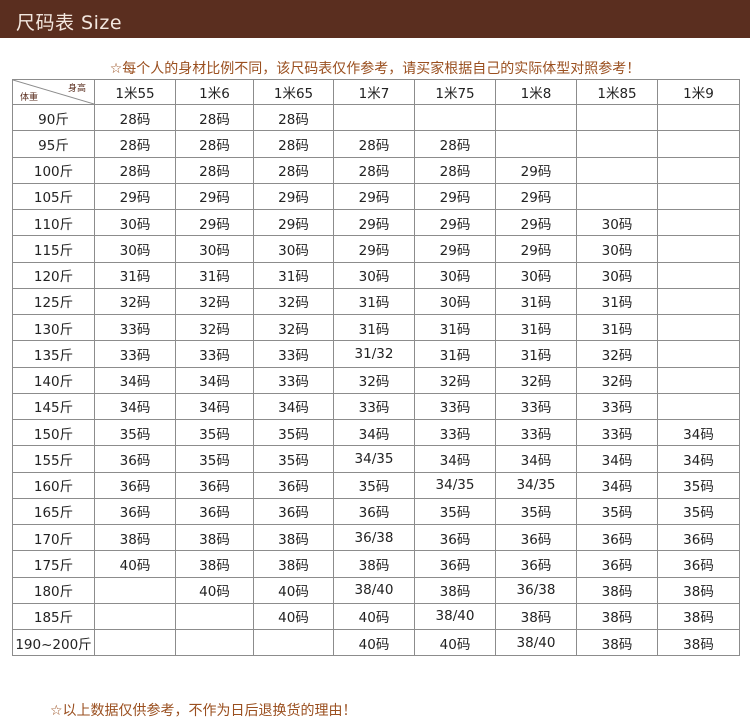 The width and height of the screenshot is (750, 726). I want to click on table-row: 160斤 36码 36码 36码 35码 34/35 34/35 34码 35码, so click(376, 485).